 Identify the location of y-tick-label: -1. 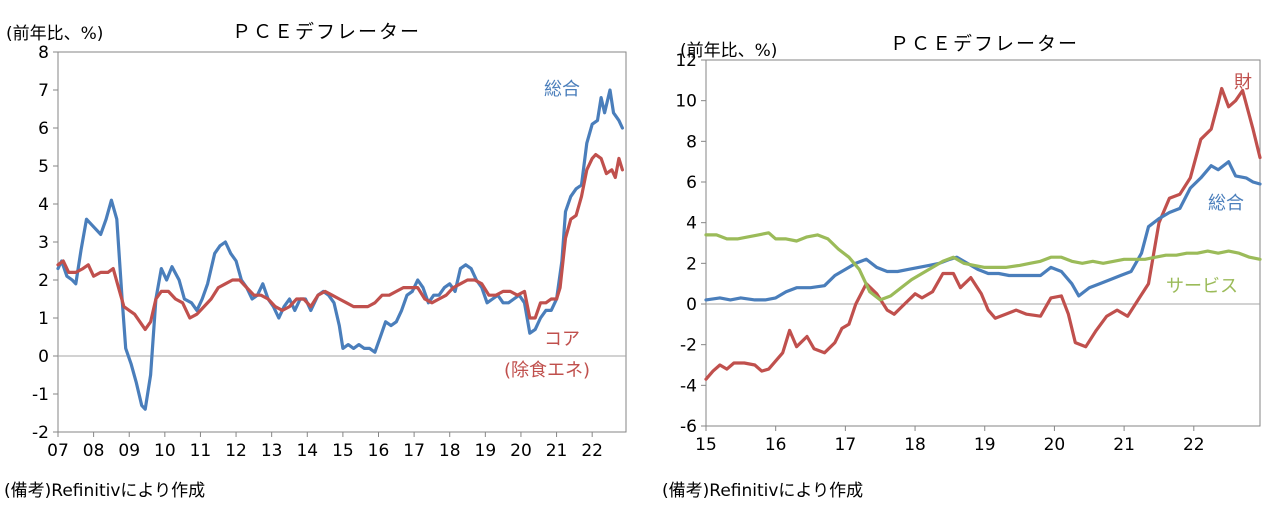
(40, 395).